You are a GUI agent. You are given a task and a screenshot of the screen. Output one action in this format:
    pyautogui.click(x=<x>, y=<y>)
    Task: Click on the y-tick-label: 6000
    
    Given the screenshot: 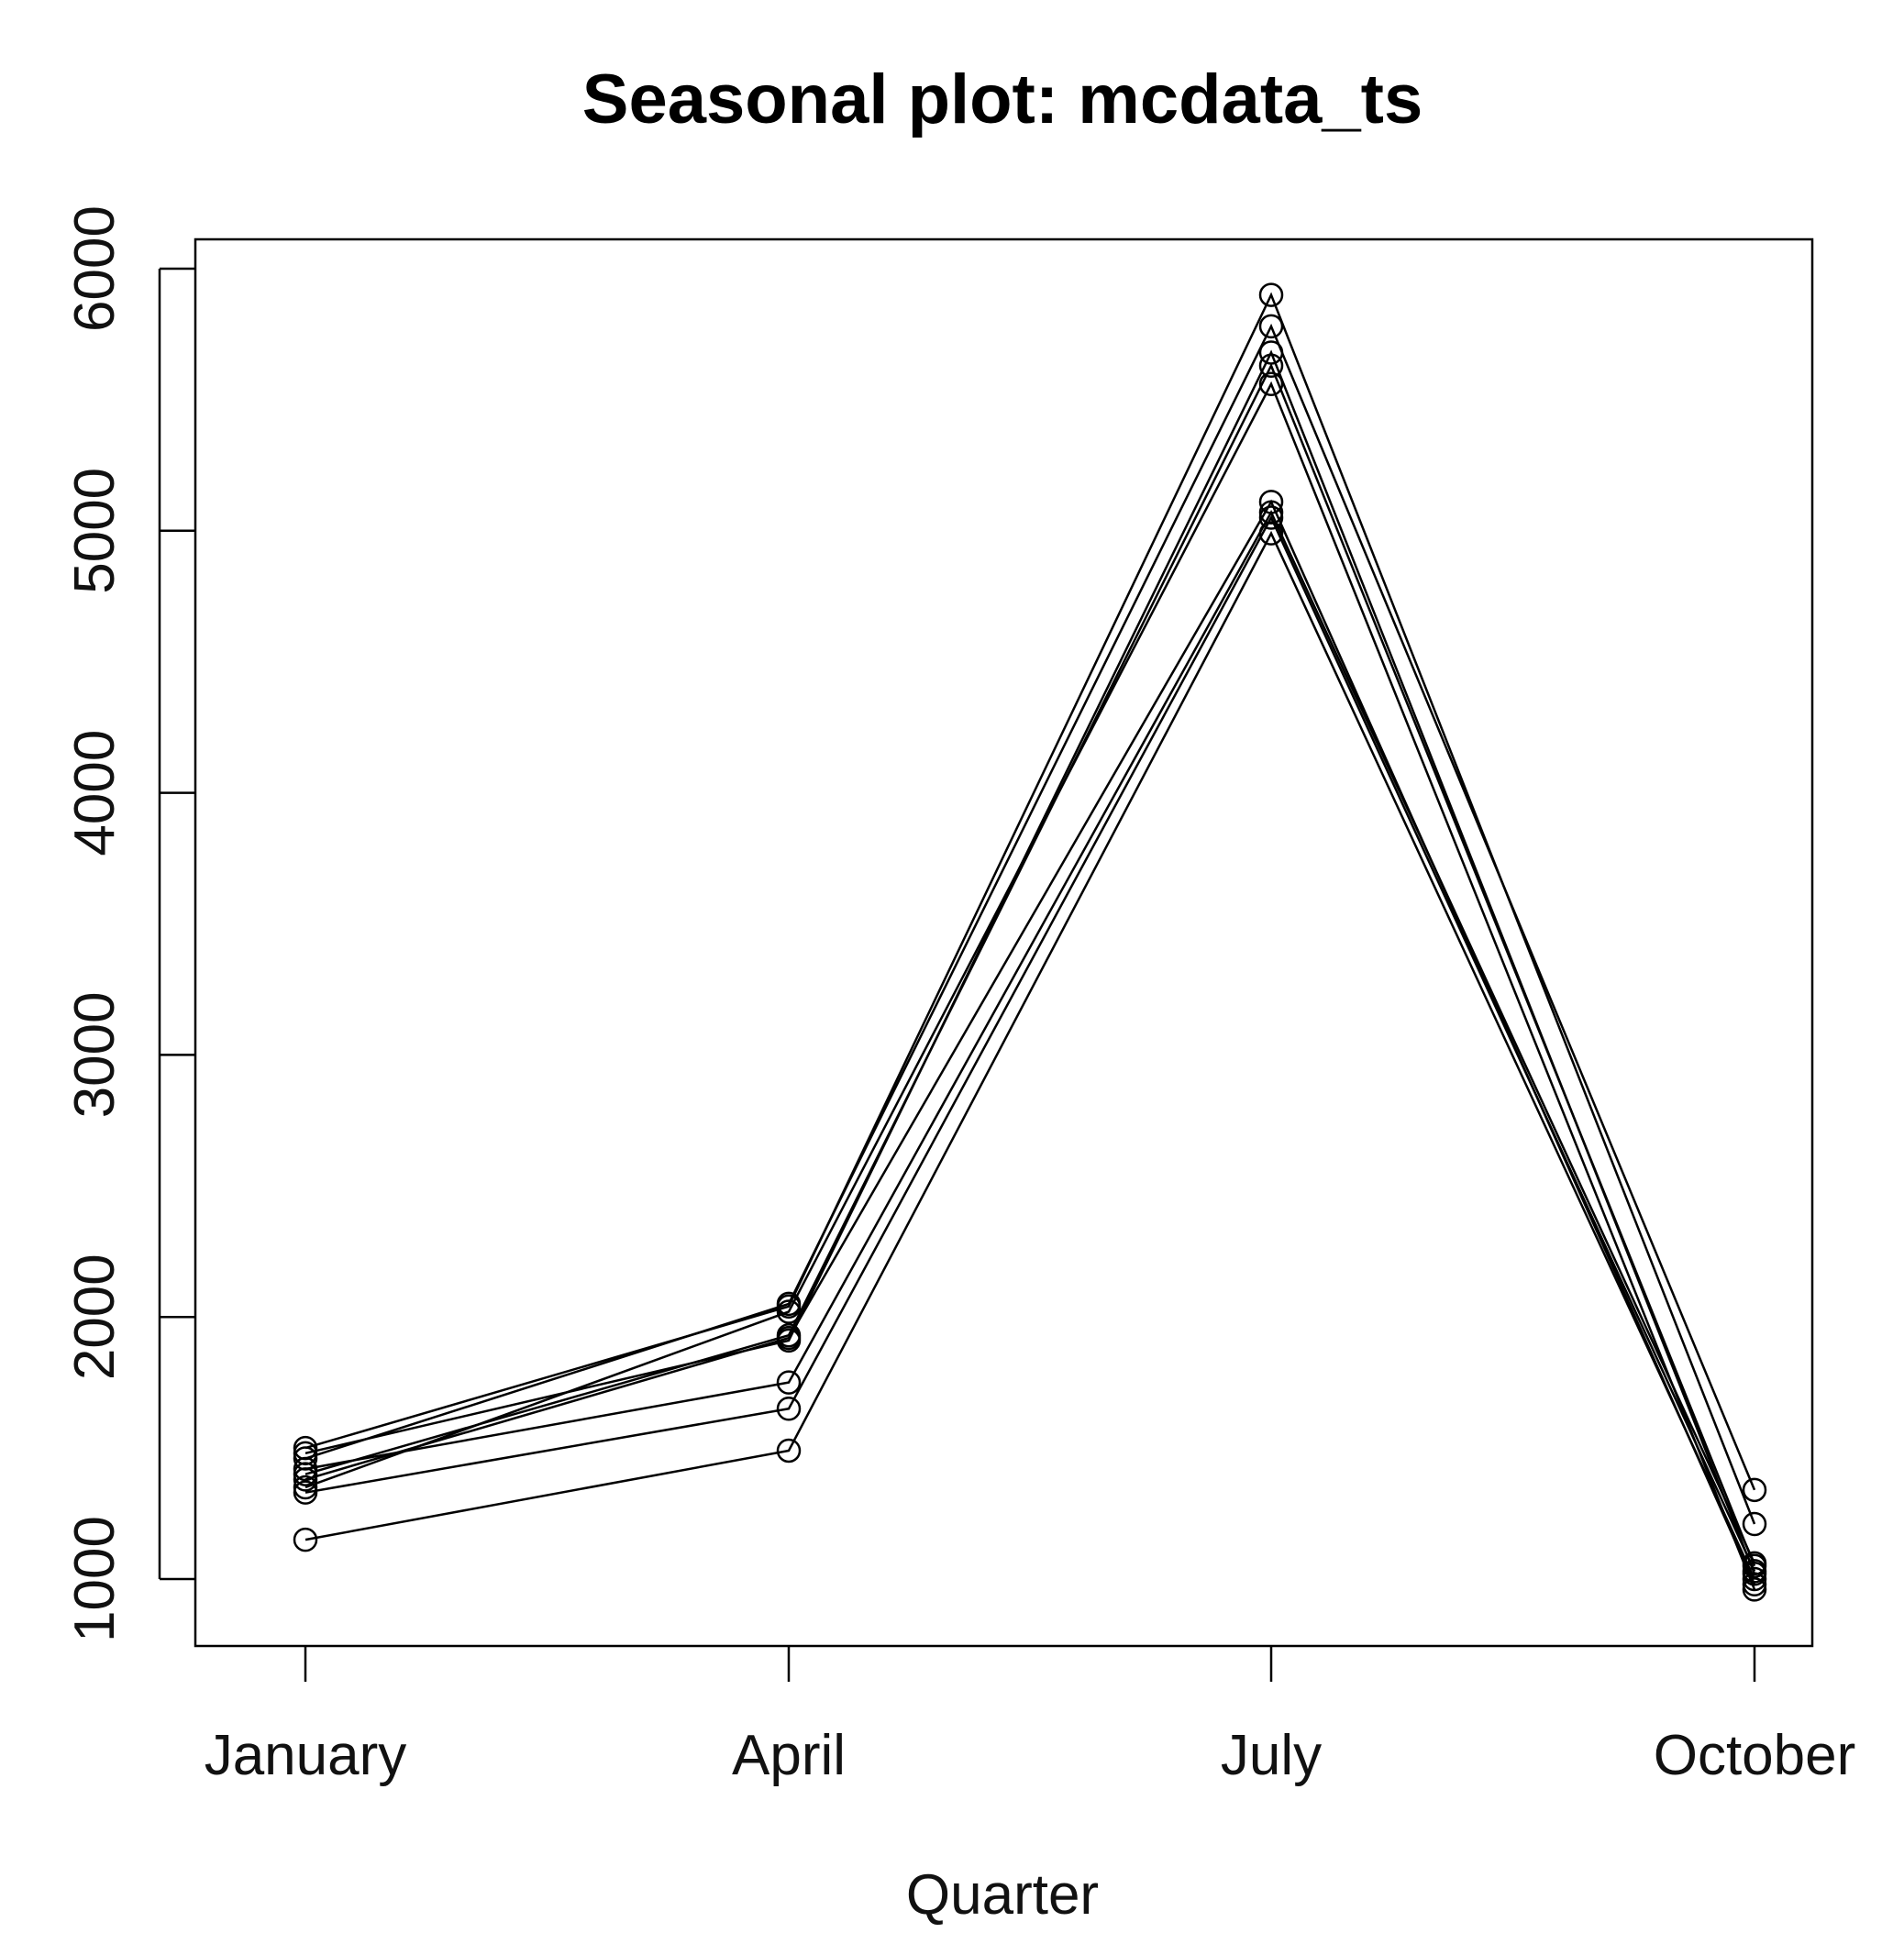 What is the action you would take?
    pyautogui.click(x=95, y=268)
    